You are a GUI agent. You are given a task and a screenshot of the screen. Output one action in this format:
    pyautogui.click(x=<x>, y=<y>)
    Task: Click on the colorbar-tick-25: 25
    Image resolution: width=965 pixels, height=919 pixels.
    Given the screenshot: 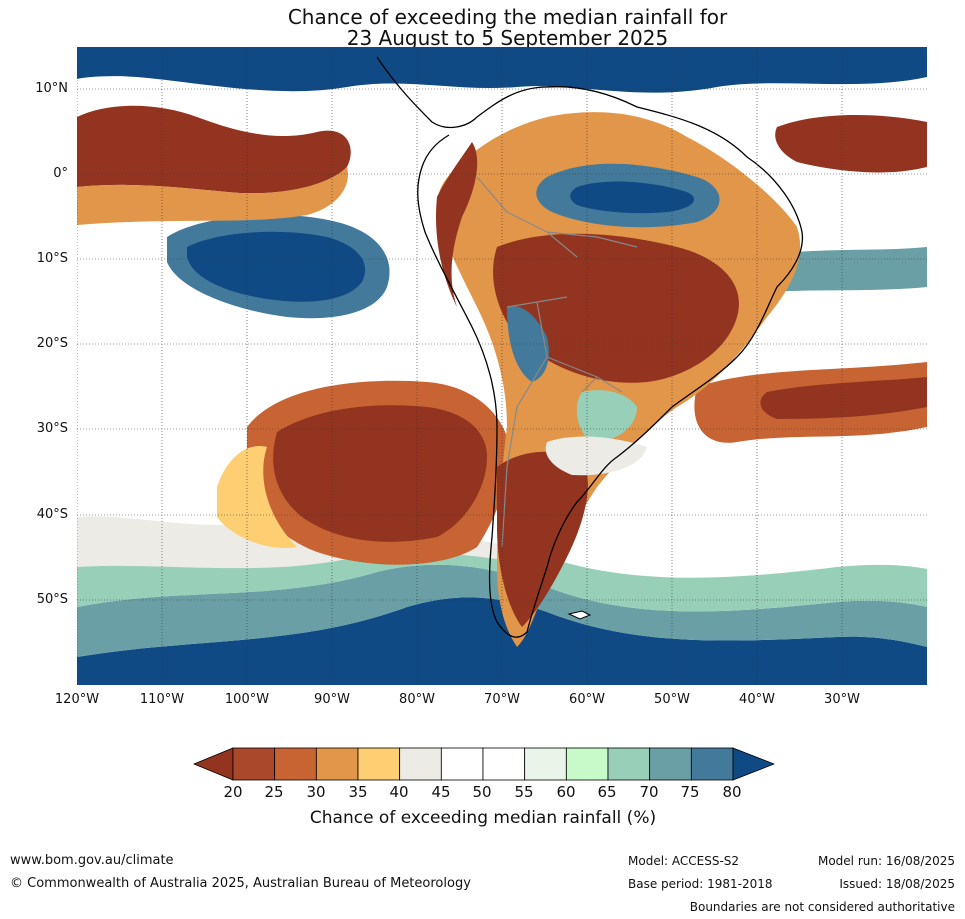 What is the action you would take?
    pyautogui.click(x=274, y=792)
    